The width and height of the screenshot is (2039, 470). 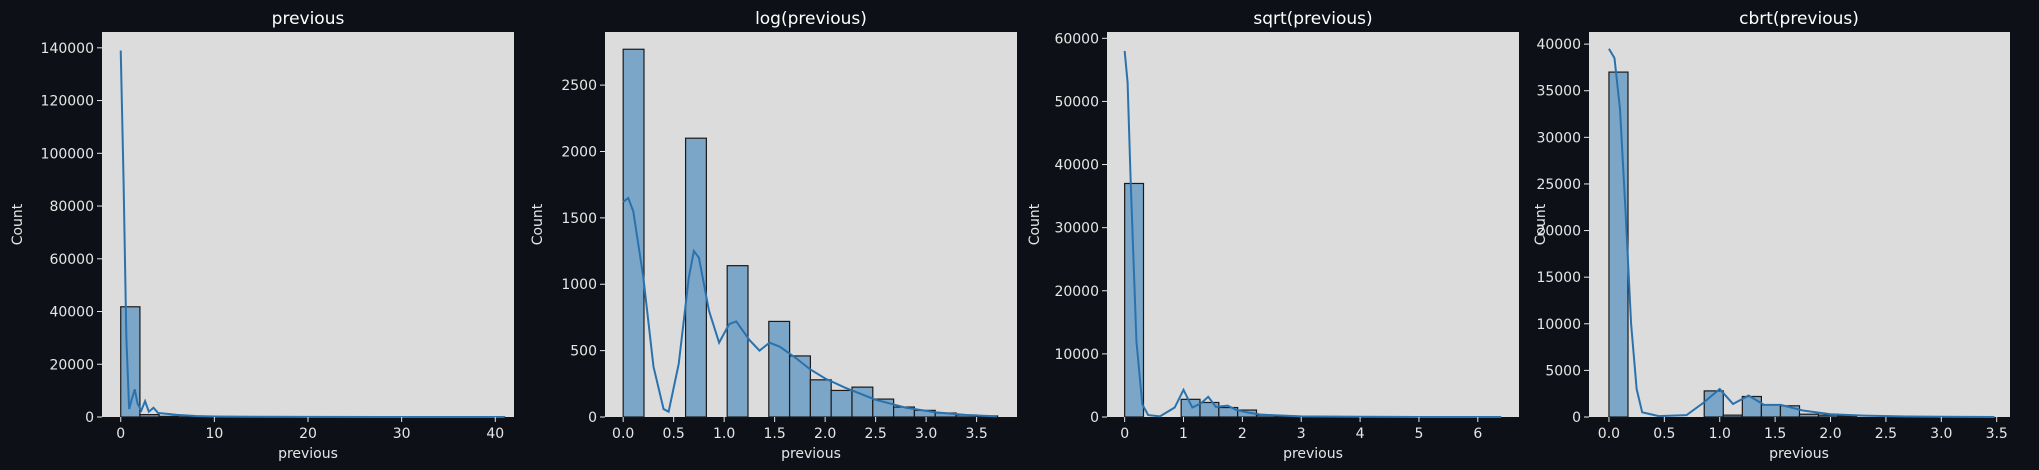 What do you see at coordinates (67, 102) in the screenshot?
I see `y-tick-label: 120000` at bounding box center [67, 102].